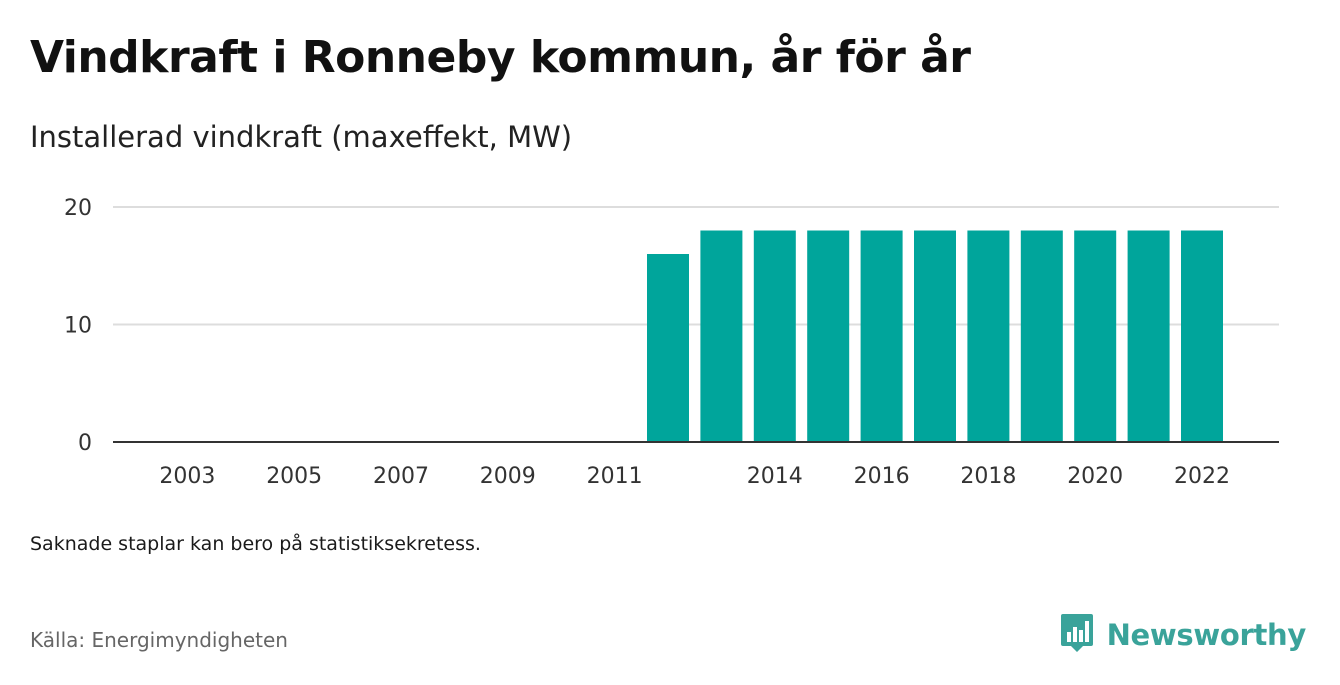 The image size is (1340, 685). I want to click on x-tick-label: 2011, so click(615, 476).